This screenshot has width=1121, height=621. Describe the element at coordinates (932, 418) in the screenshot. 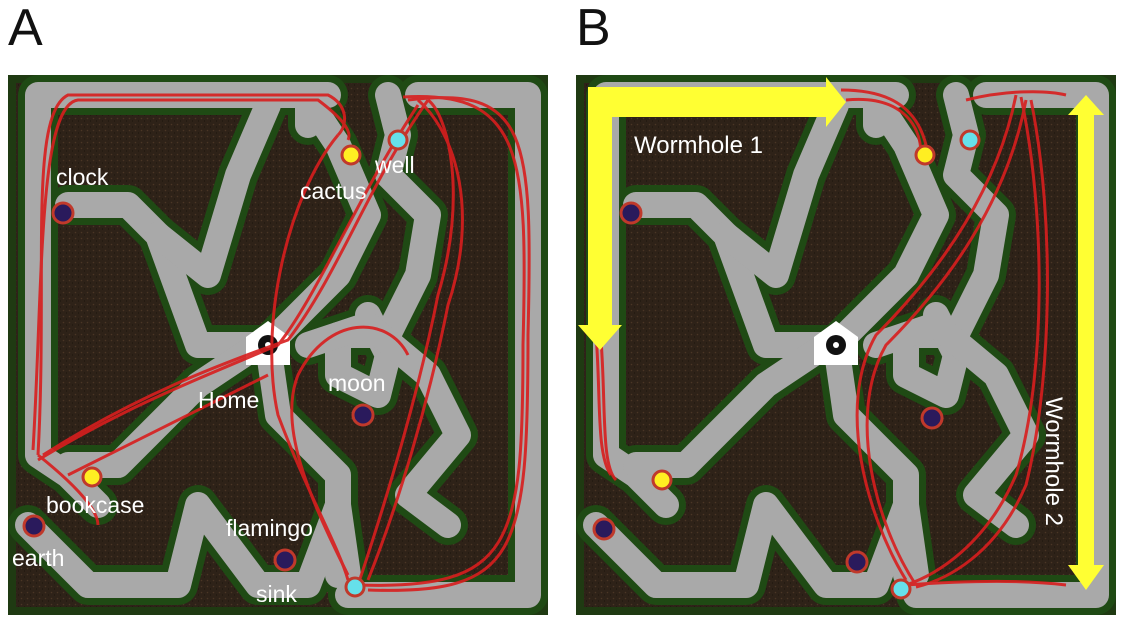

I see `landmark-moon-b` at that location.